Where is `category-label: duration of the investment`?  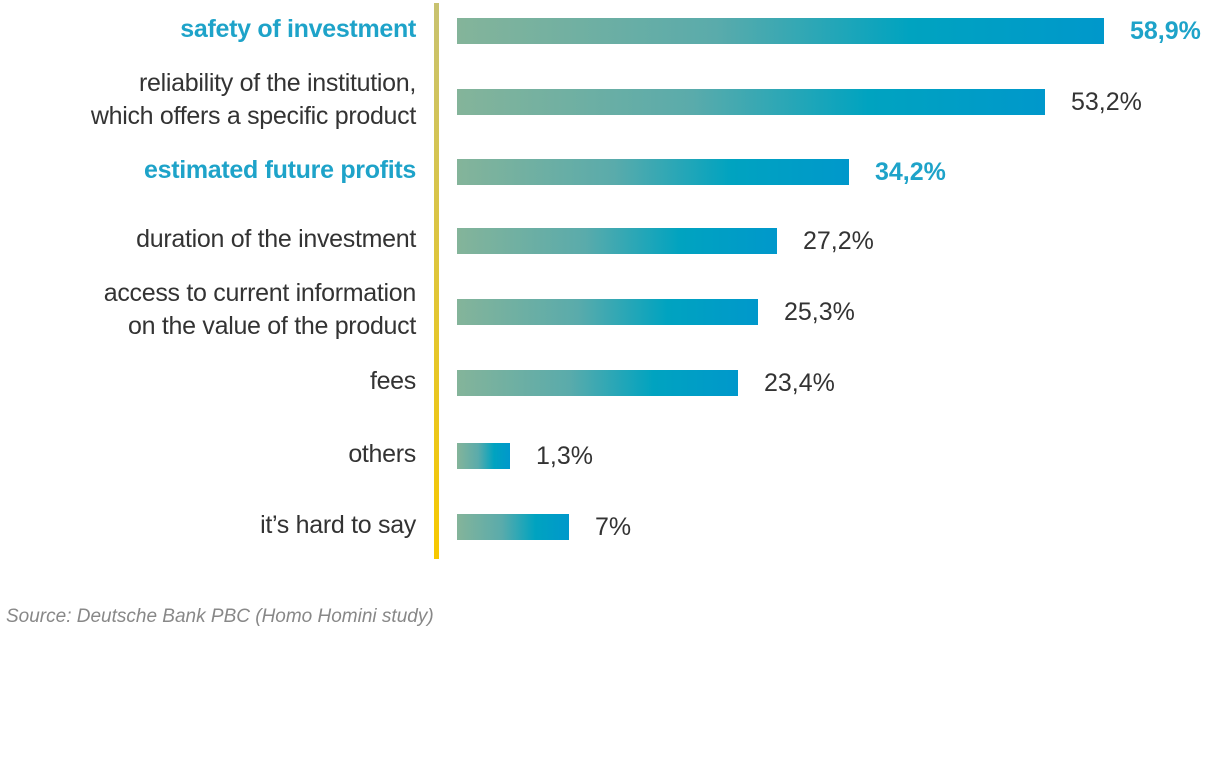 category-label: duration of the investment is located at coordinates (276, 239).